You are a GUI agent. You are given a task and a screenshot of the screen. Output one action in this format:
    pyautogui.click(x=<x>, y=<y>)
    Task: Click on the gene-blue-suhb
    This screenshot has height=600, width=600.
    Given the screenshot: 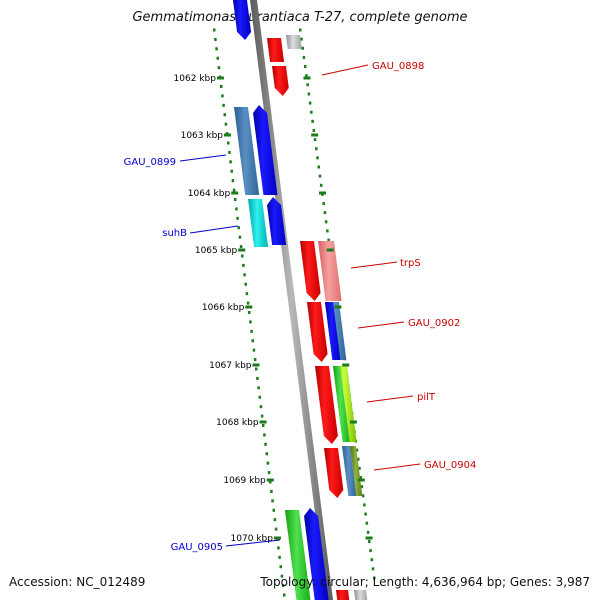 What is the action you would take?
    pyautogui.click(x=277, y=221)
    